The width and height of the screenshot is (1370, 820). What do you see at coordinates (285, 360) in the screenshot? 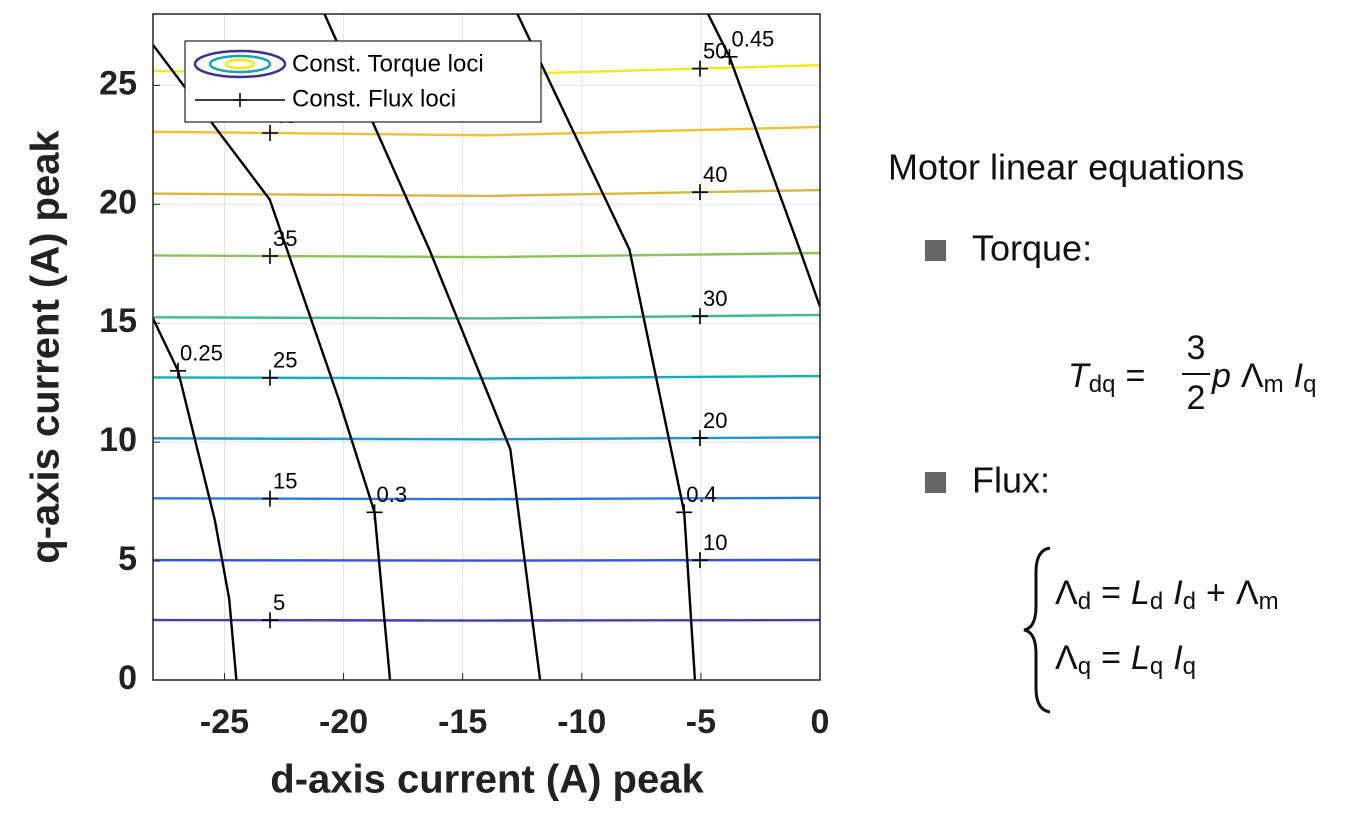
I see `contour-label: 25` at bounding box center [285, 360].